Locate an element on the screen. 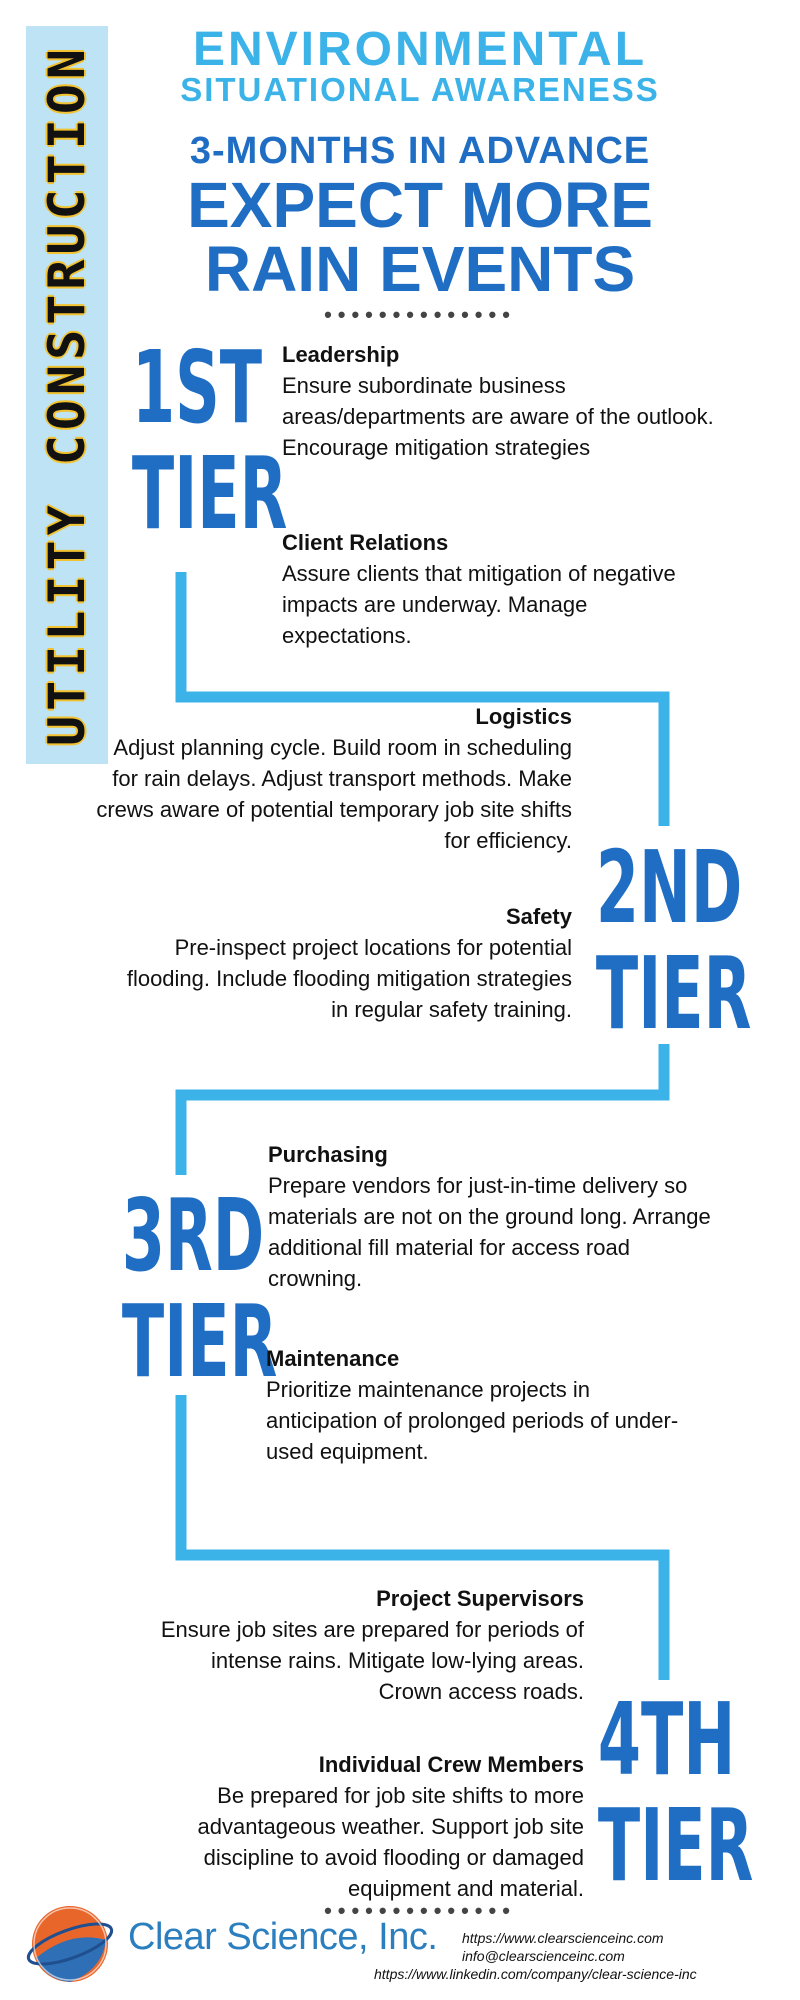 The image size is (800, 2000). header-line-2: SITUATIONAL AWARENESS is located at coordinates (420, 89).